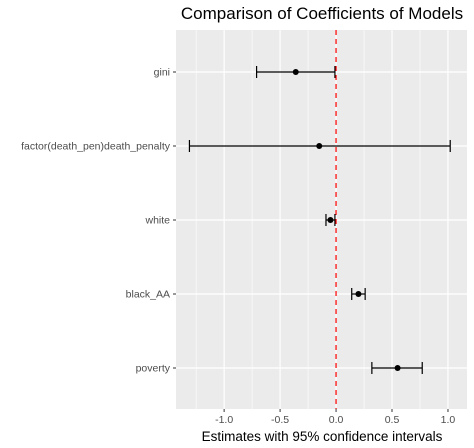 This screenshot has width=474, height=448. Describe the element at coordinates (153, 369) in the screenshot. I see `y-tick-label: poverty` at that location.